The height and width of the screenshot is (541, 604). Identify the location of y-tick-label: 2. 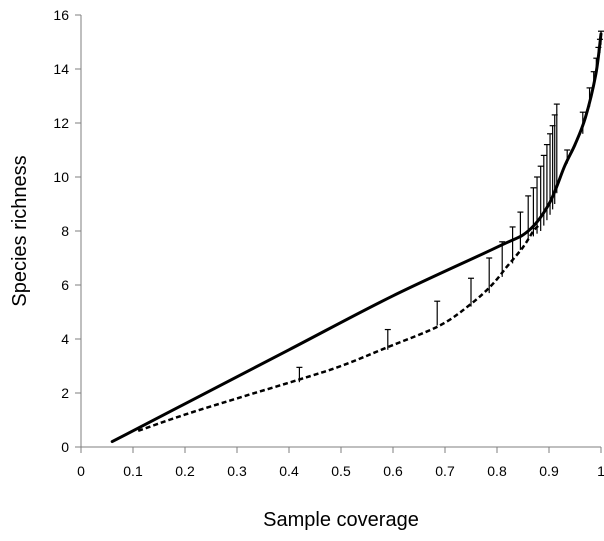
(65, 393).